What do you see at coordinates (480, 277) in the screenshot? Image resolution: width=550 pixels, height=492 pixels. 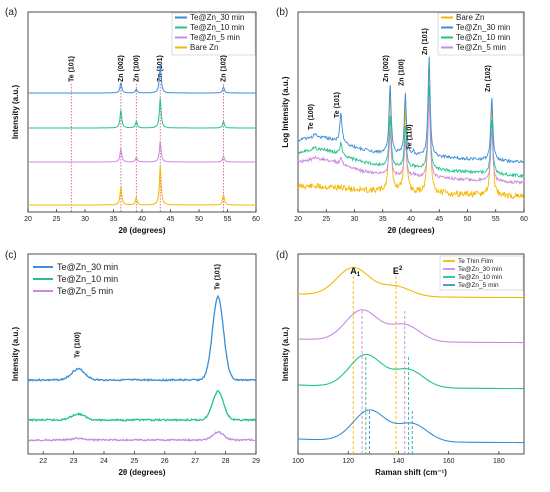 I see `panel-d-legend-label: Te@Zn_10 min` at bounding box center [480, 277].